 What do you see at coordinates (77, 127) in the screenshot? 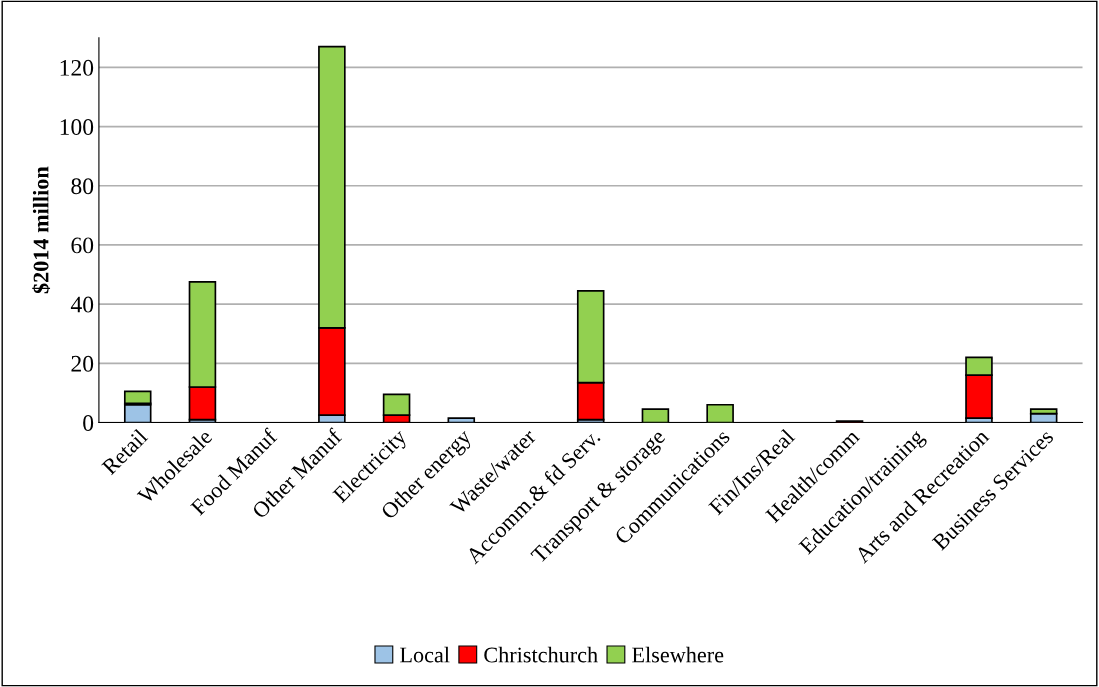
I see `y-tick-label: 100` at bounding box center [77, 127].